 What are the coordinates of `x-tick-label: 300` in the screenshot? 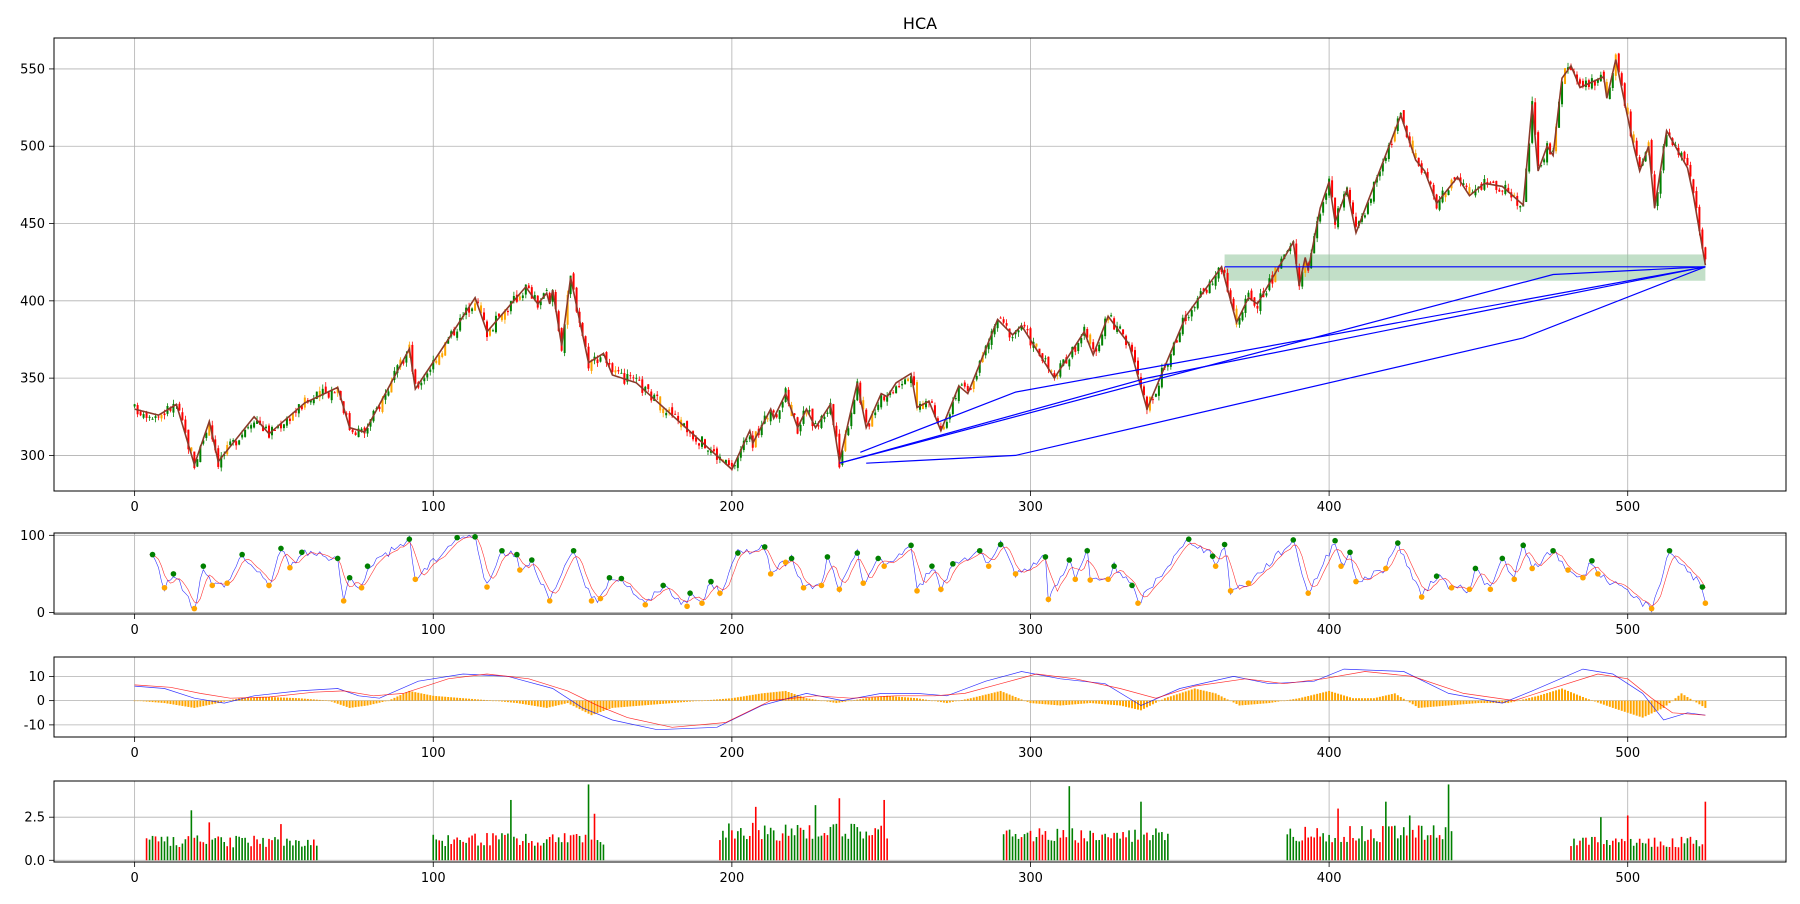 It's located at (1030, 507).